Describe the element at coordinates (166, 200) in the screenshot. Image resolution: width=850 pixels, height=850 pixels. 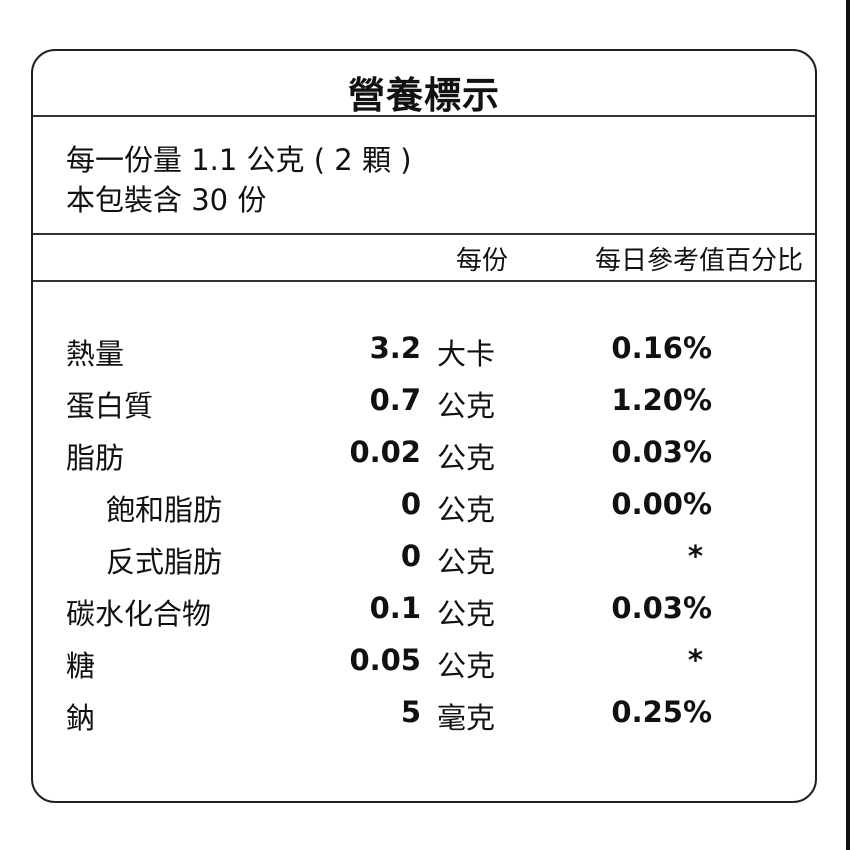
I see `servings-per-package: 本包裝含 30 份` at that location.